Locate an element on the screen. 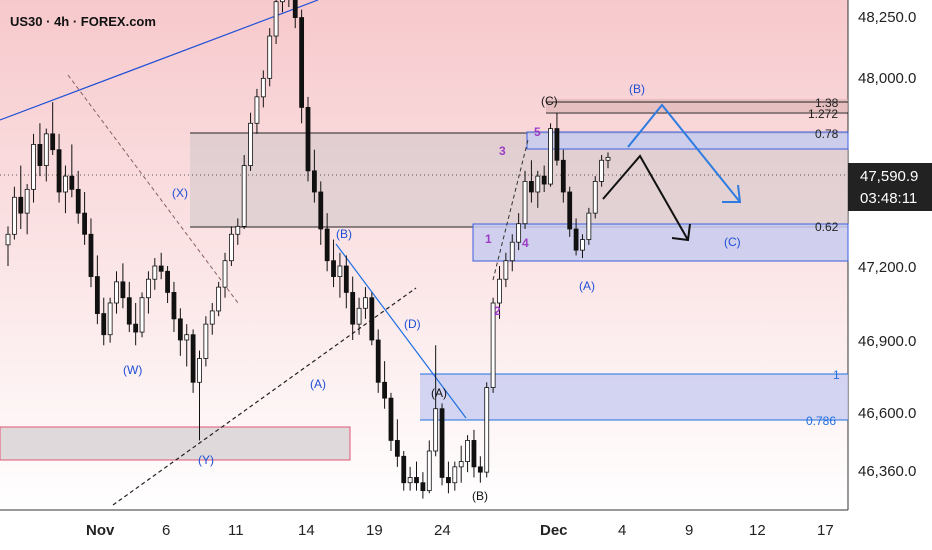 Image resolution: width=932 pixels, height=550 pixels. x-tick-label: 17 is located at coordinates (825, 530).